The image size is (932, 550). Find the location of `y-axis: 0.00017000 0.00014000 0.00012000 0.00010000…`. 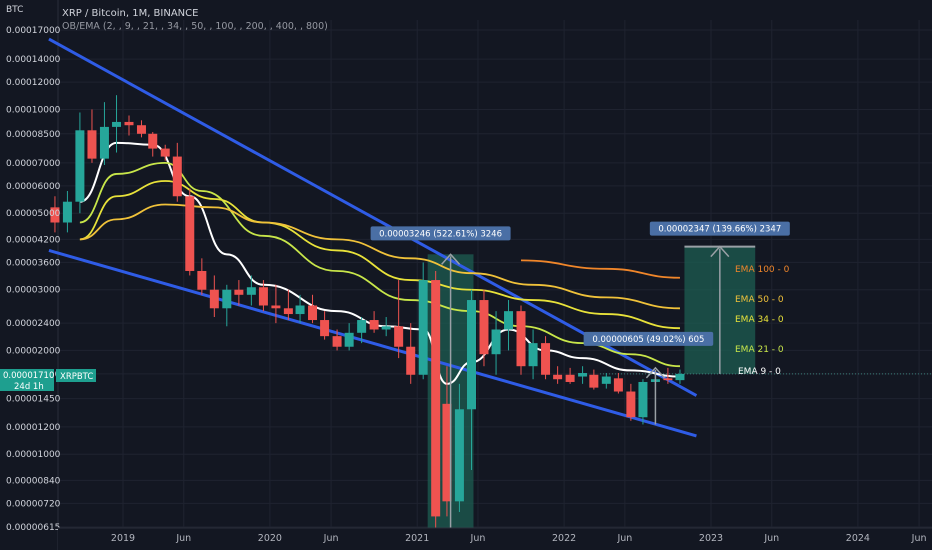

y-axis: 0.00017000 0.00014000 0.00012000 0.00010000… is located at coordinates (33, 279).